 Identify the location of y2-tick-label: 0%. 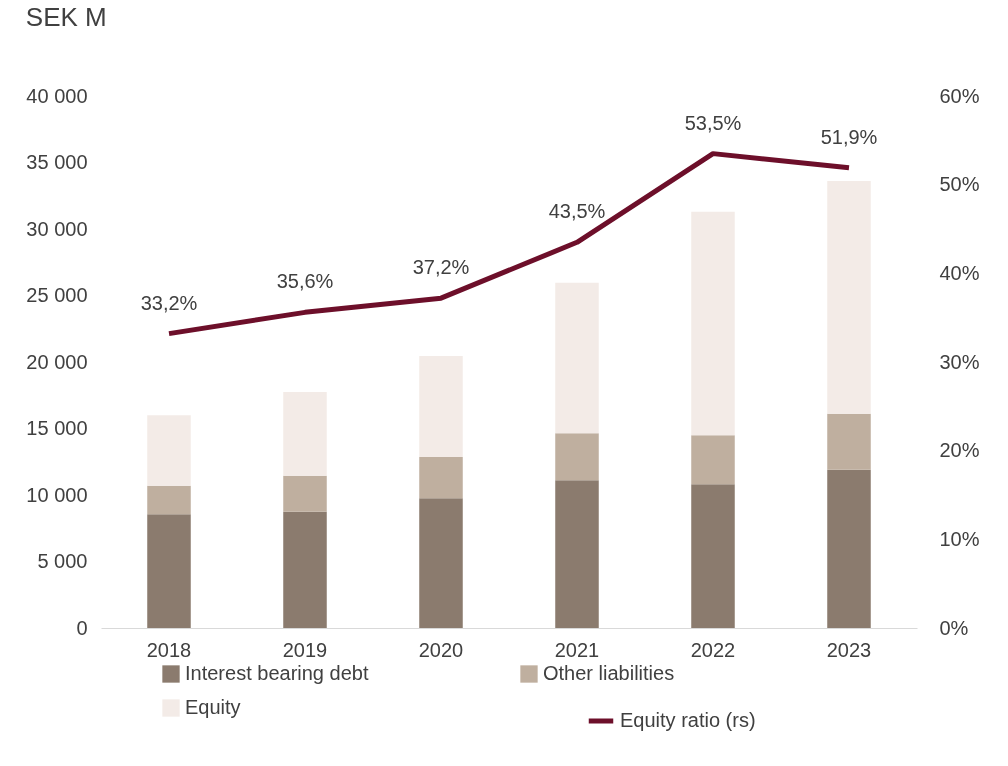
(954, 627).